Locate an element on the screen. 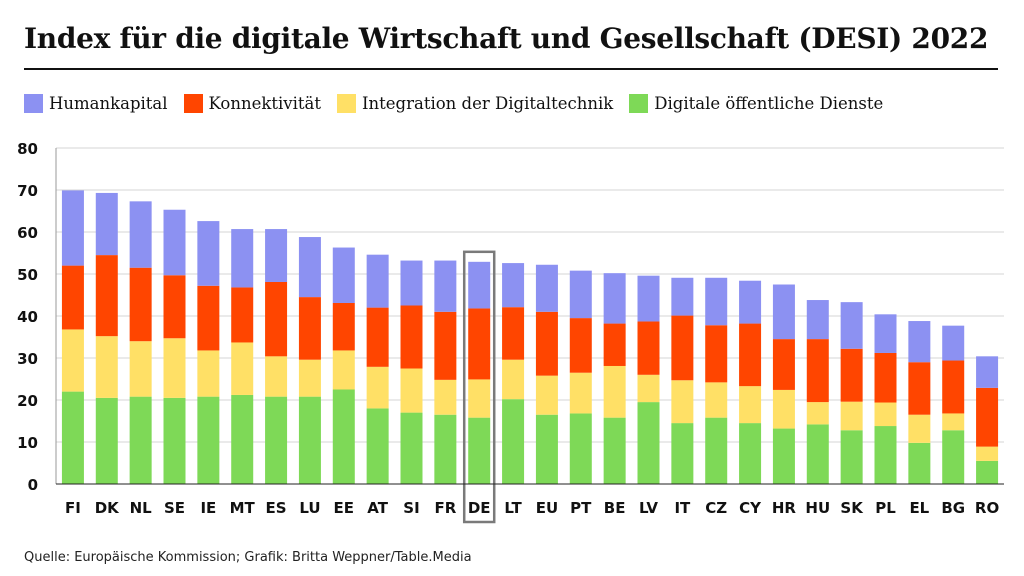  x-tick-label-BE: BE is located at coordinates (615, 508).